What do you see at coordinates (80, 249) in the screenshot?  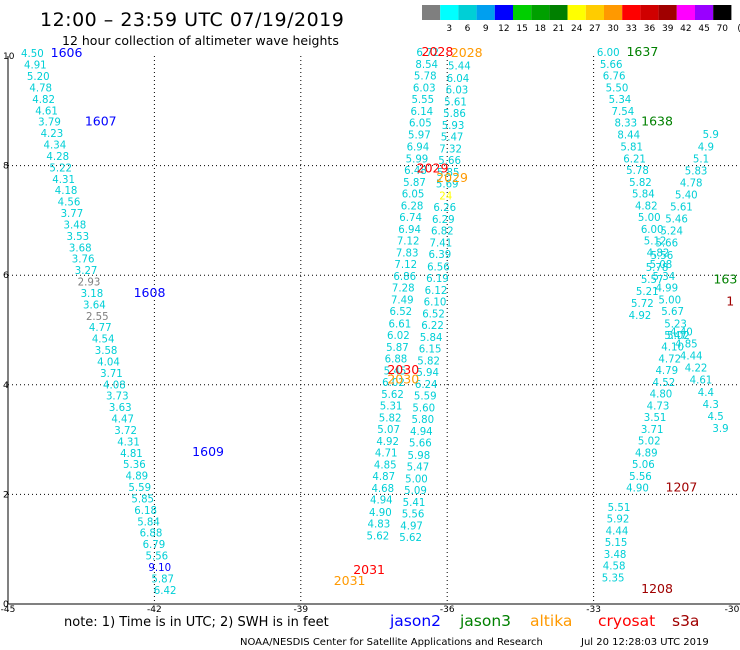 I see `wave-height-value: 3.68` at bounding box center [80, 249].